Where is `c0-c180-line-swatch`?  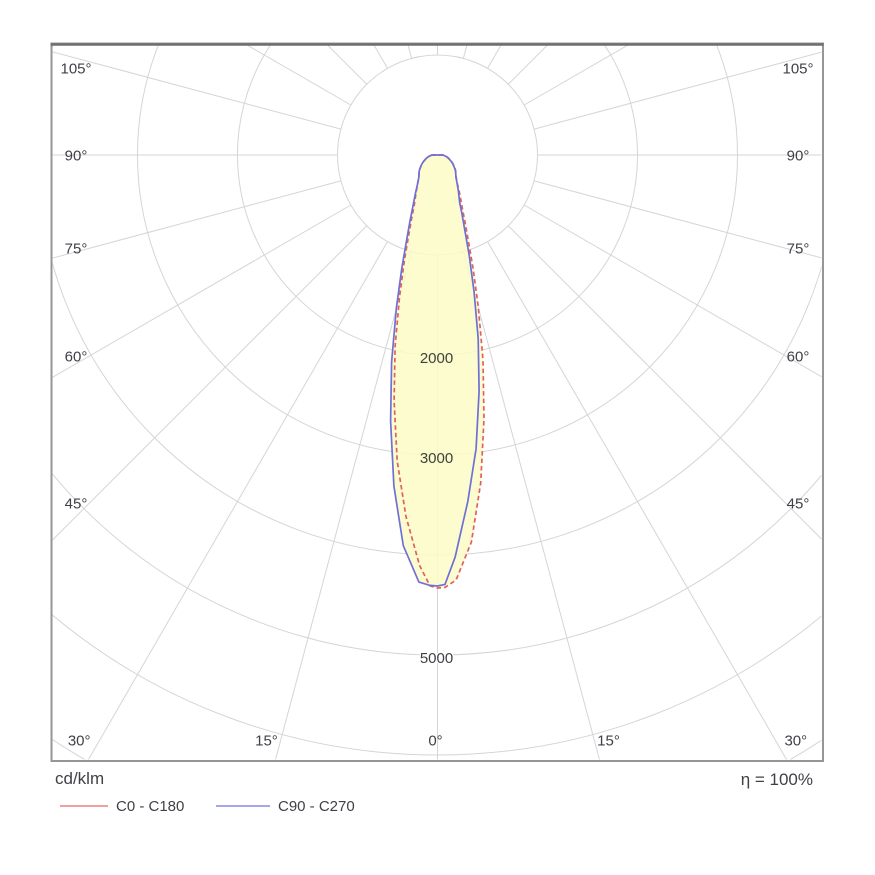
c0-c180-line-swatch is located at coordinates (84, 806).